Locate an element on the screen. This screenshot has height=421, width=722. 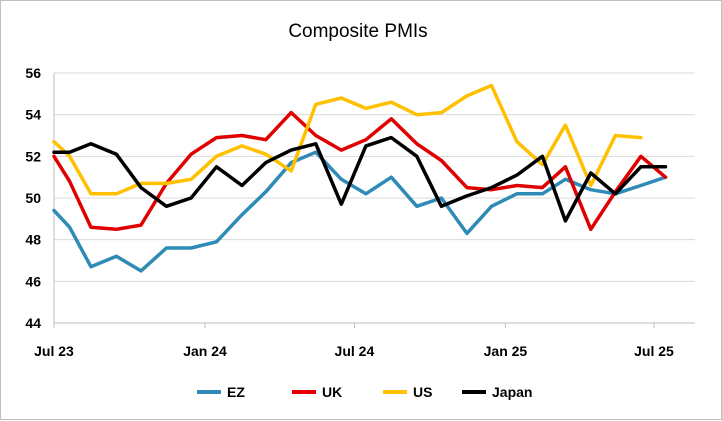
y-tick-label: 50 is located at coordinates (33, 198).